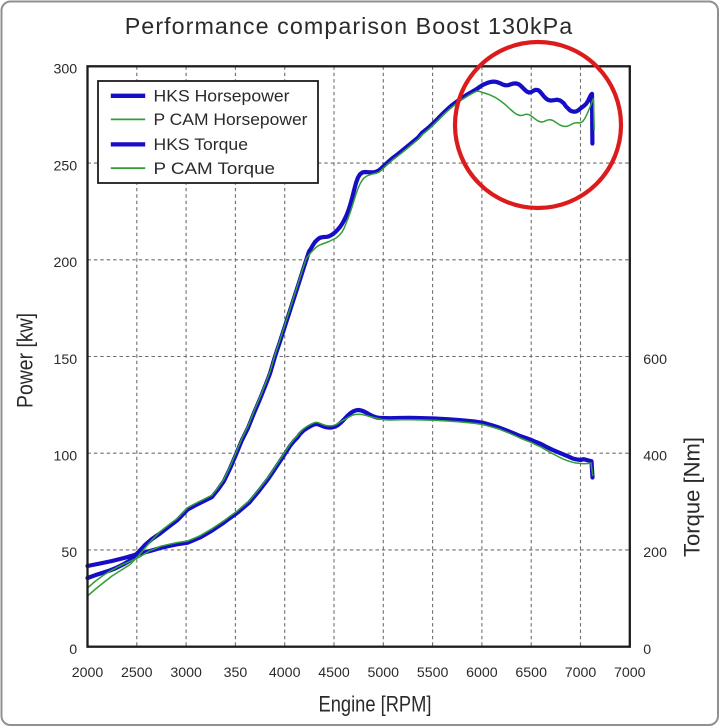  Describe the element at coordinates (88, 673) in the screenshot. I see `svg-text: 2000` at that location.